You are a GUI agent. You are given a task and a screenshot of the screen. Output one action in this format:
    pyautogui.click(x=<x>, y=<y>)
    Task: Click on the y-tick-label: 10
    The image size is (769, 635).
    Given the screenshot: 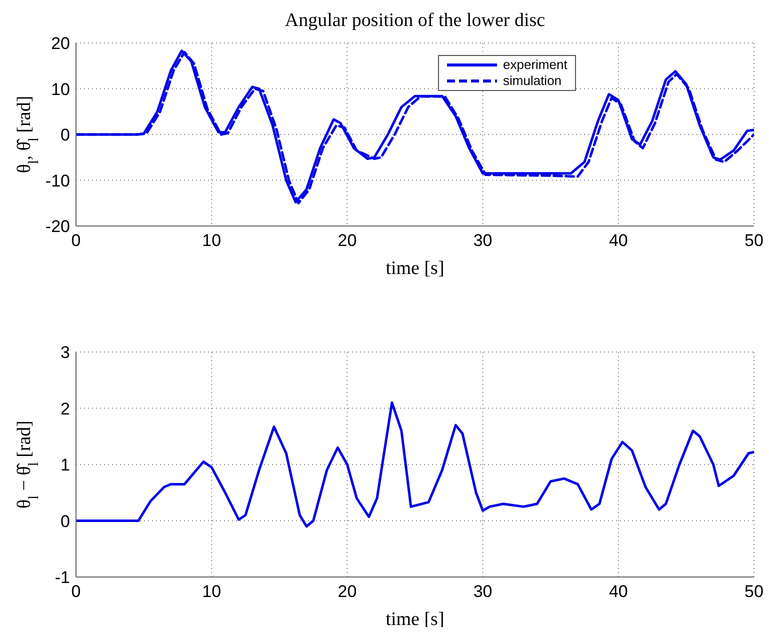 What is the action you would take?
    pyautogui.click(x=60, y=89)
    